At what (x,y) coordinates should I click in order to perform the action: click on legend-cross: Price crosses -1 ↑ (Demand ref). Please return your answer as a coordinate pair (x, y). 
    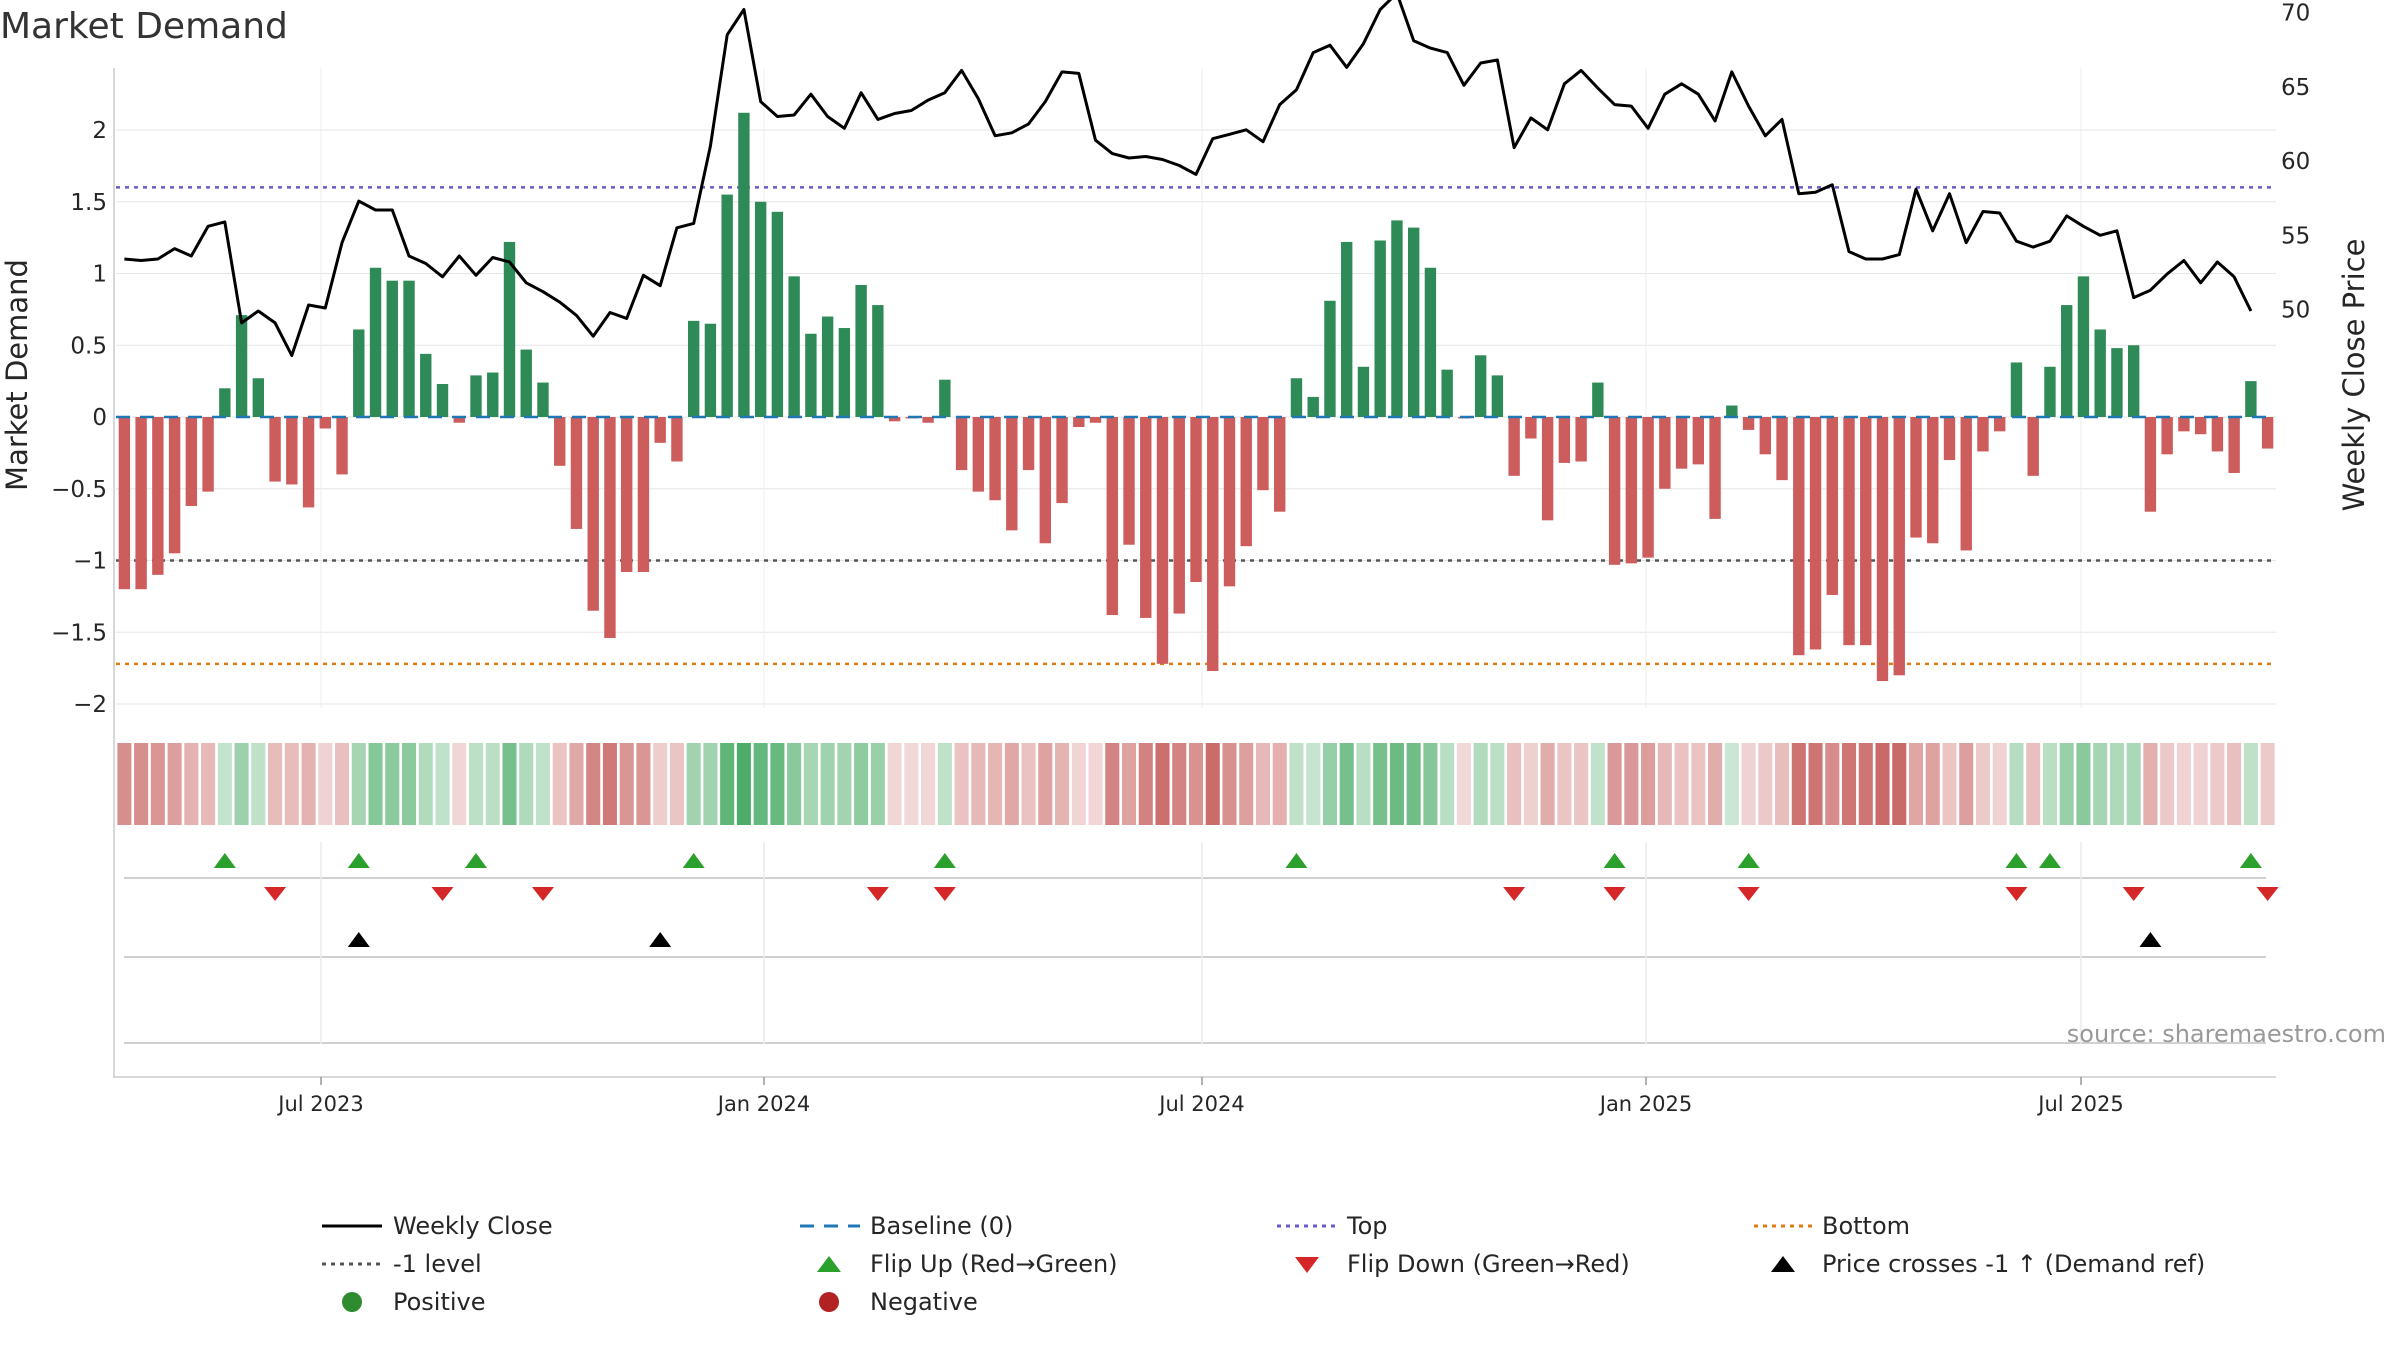
    Looking at the image, I should click on (2013, 1264).